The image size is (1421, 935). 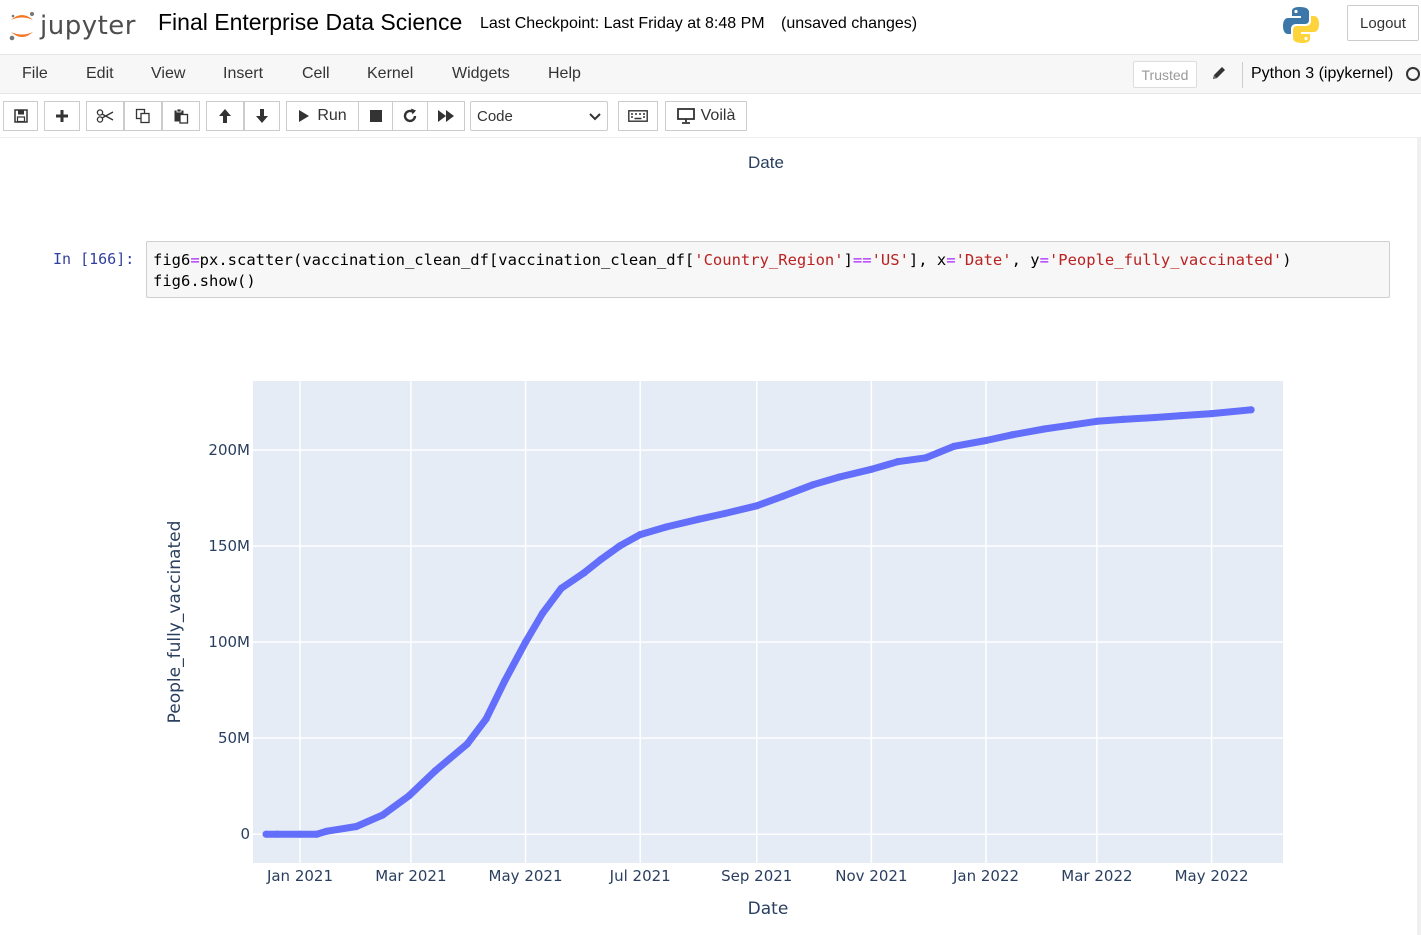 I want to click on save-button, so click(x=20, y=116).